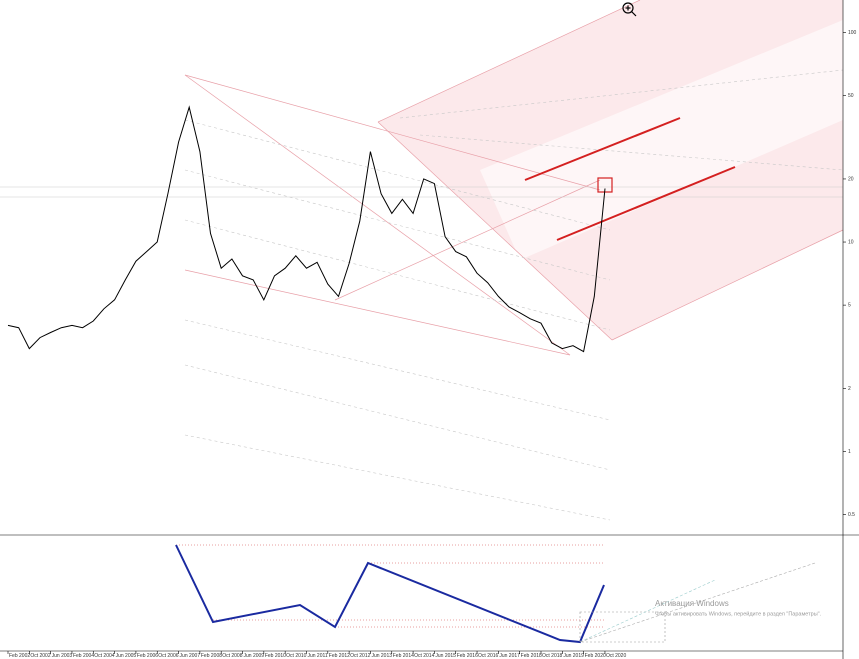 This screenshot has height=659, width=859. I want to click on x-tick-label: Oct 2014, so click(424, 656).